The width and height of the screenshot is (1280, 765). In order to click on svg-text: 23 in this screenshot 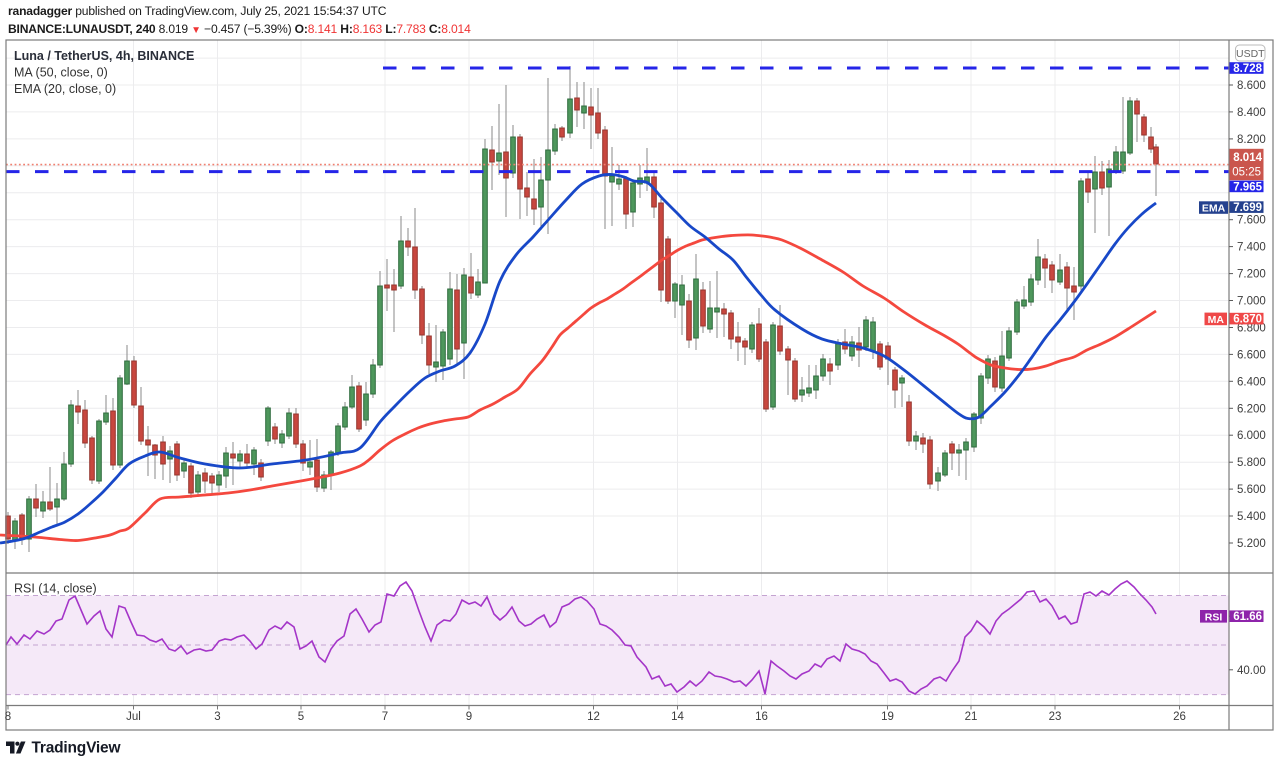, I will do `click(1055, 717)`.